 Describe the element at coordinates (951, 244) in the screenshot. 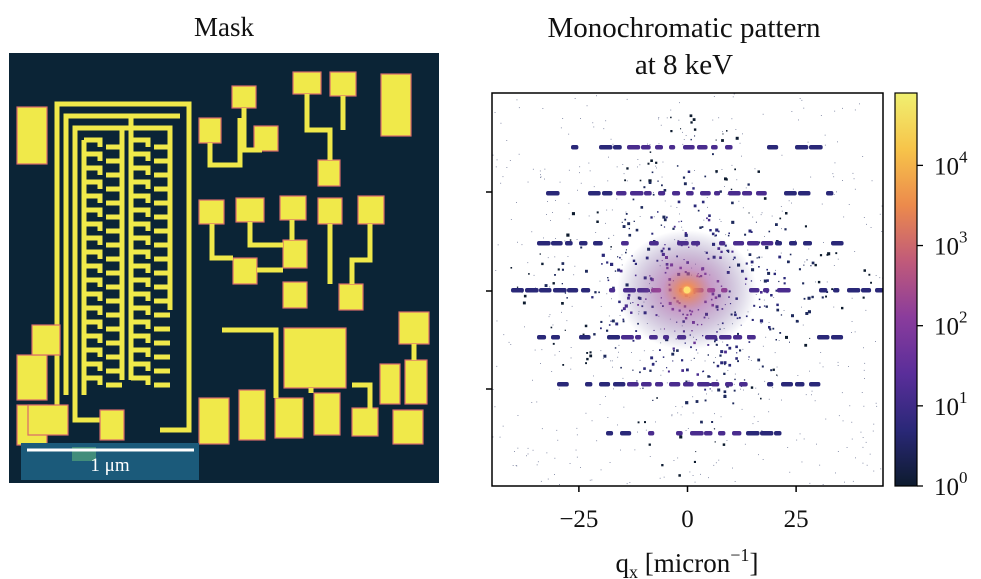

I see `colorbar-tick-label: 10³` at that location.